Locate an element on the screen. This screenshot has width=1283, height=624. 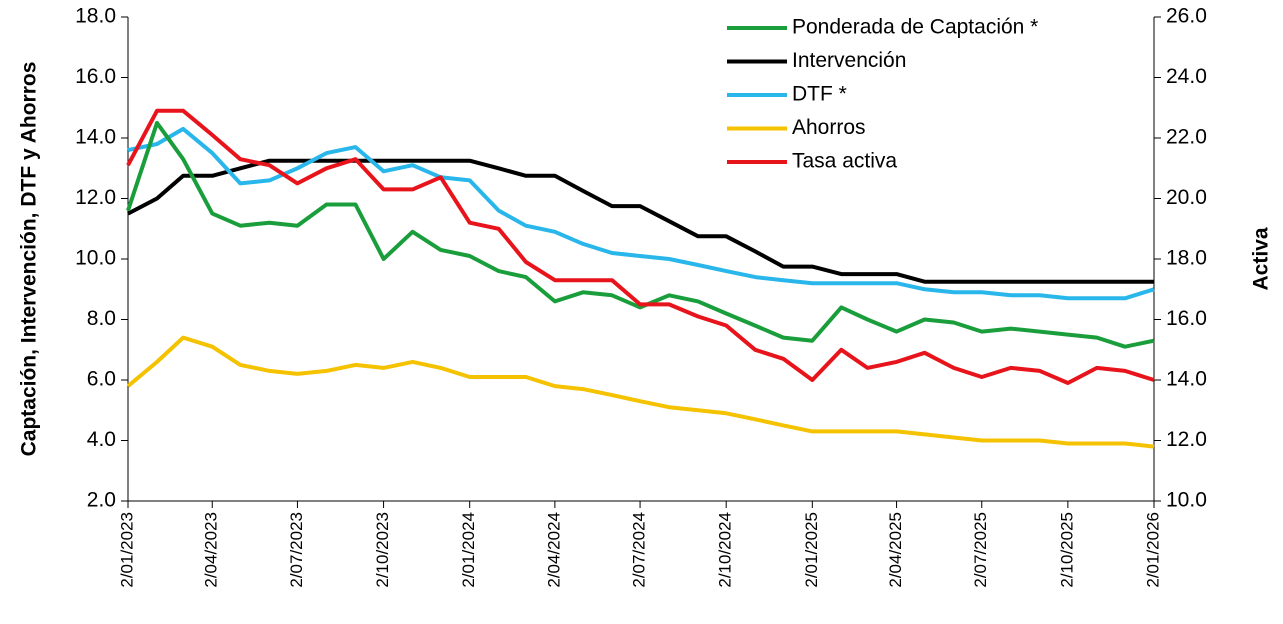
y-tick-label: 2.0 is located at coordinates (101, 500).